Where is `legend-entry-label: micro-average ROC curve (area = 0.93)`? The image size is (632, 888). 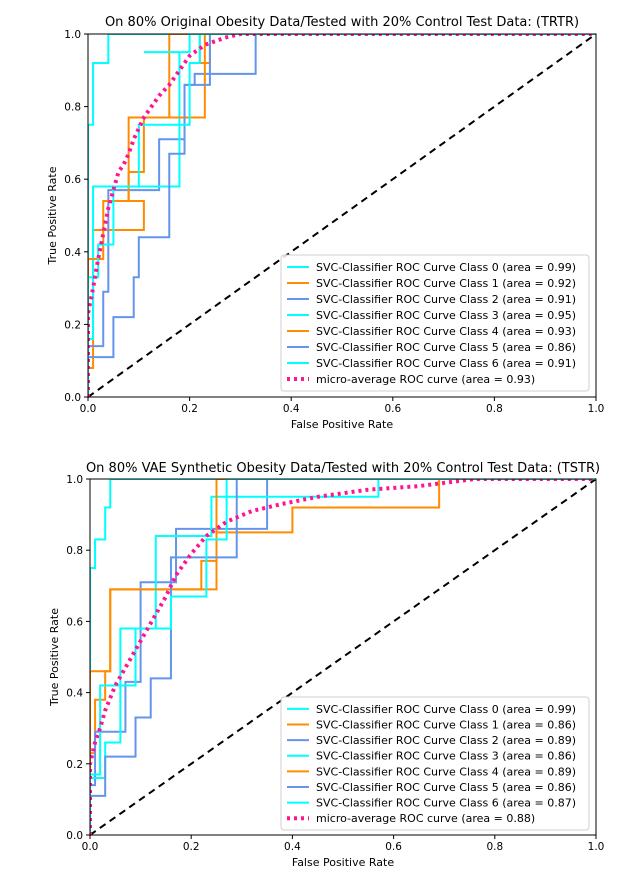
legend-entry-label: micro-average ROC curve (area = 0.93) is located at coordinates (425, 379).